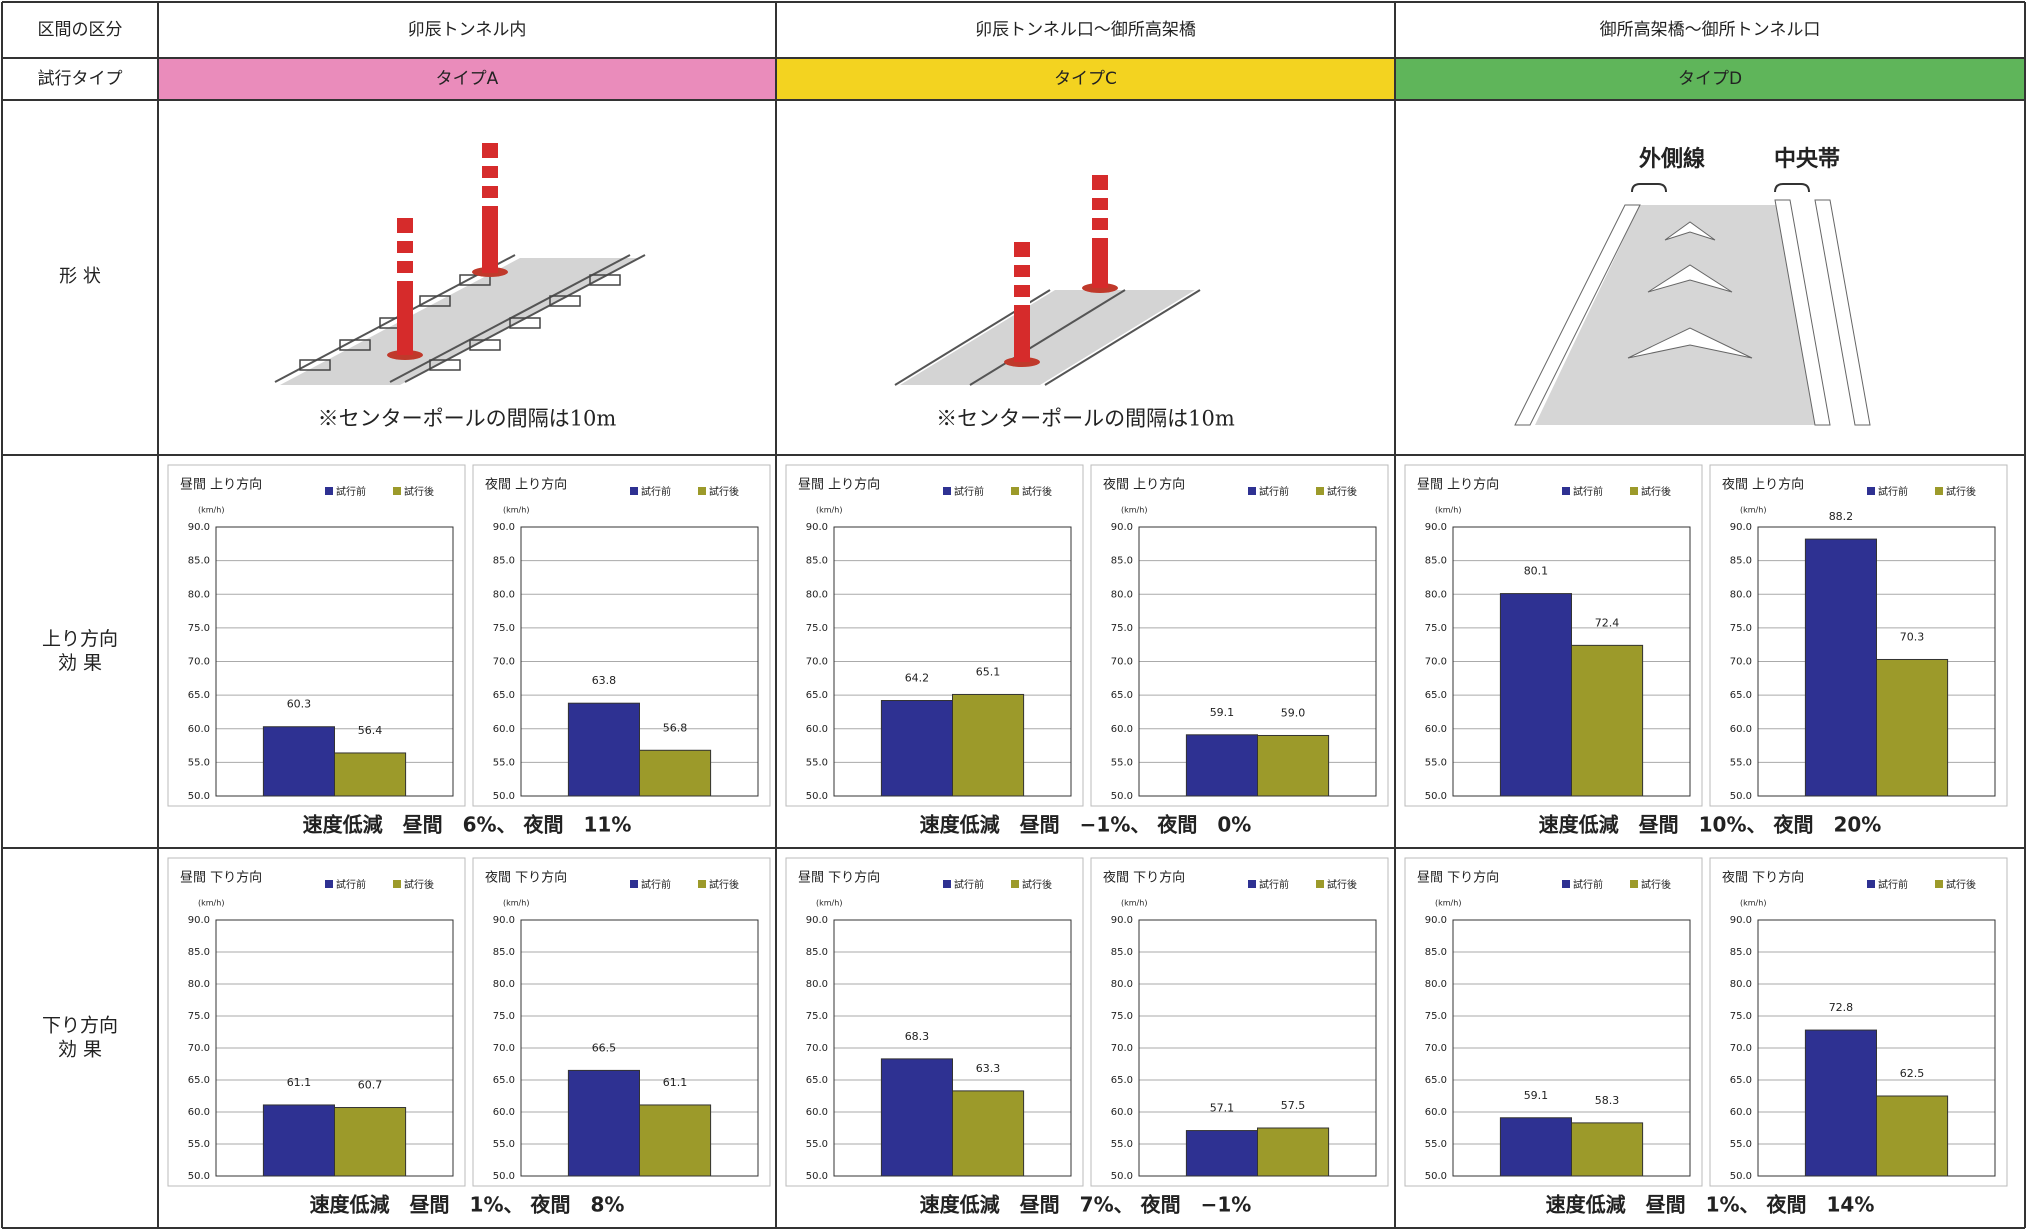 The height and width of the screenshot is (1232, 2029). What do you see at coordinates (1085, 419) in the screenshot?
I see `shape-caption: ※センターポールの間隔は10m` at bounding box center [1085, 419].